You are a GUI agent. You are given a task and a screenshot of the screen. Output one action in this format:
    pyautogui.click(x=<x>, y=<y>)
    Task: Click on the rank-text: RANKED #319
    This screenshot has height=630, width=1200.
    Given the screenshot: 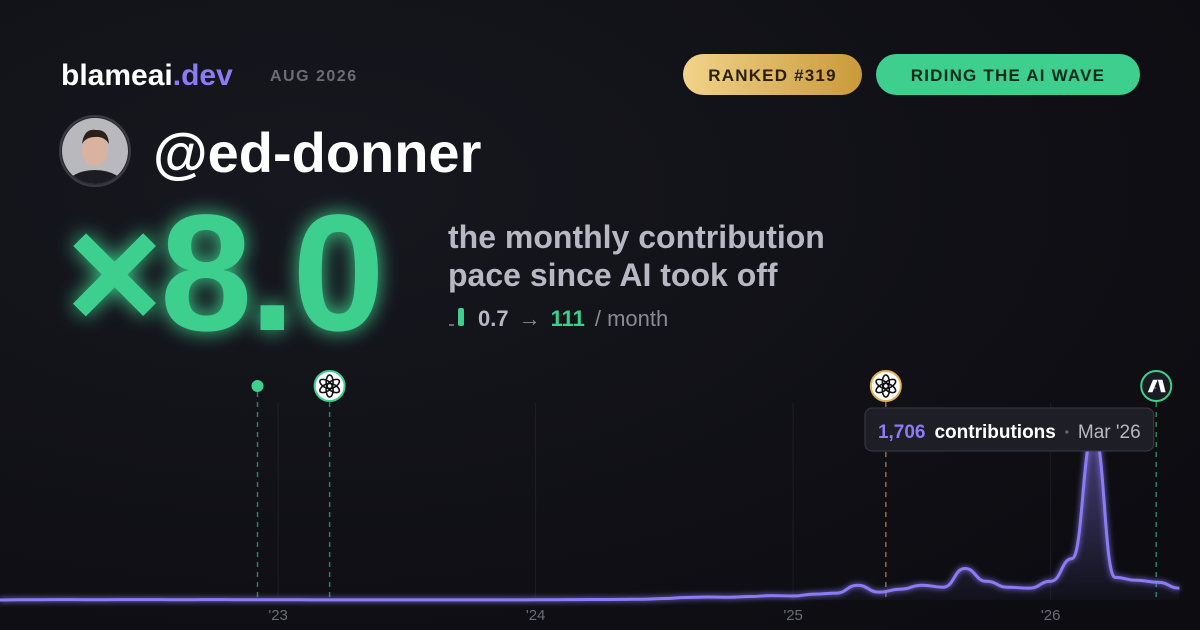 What is the action you would take?
    pyautogui.click(x=772, y=75)
    